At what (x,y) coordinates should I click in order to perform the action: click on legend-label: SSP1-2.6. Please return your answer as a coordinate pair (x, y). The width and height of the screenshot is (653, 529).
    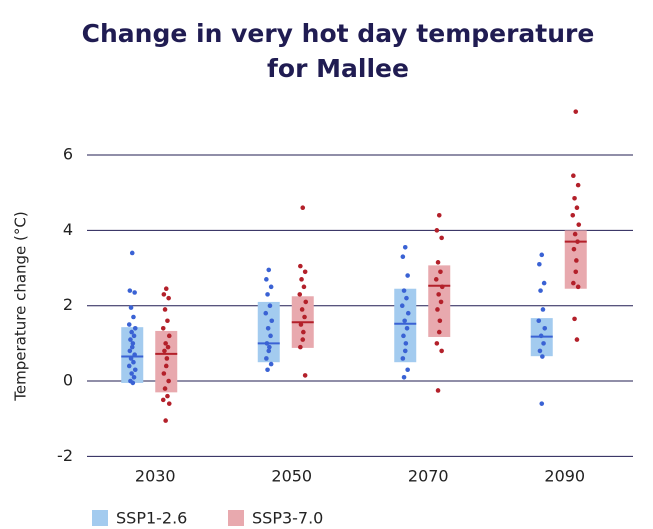
    Looking at the image, I should click on (151, 518).